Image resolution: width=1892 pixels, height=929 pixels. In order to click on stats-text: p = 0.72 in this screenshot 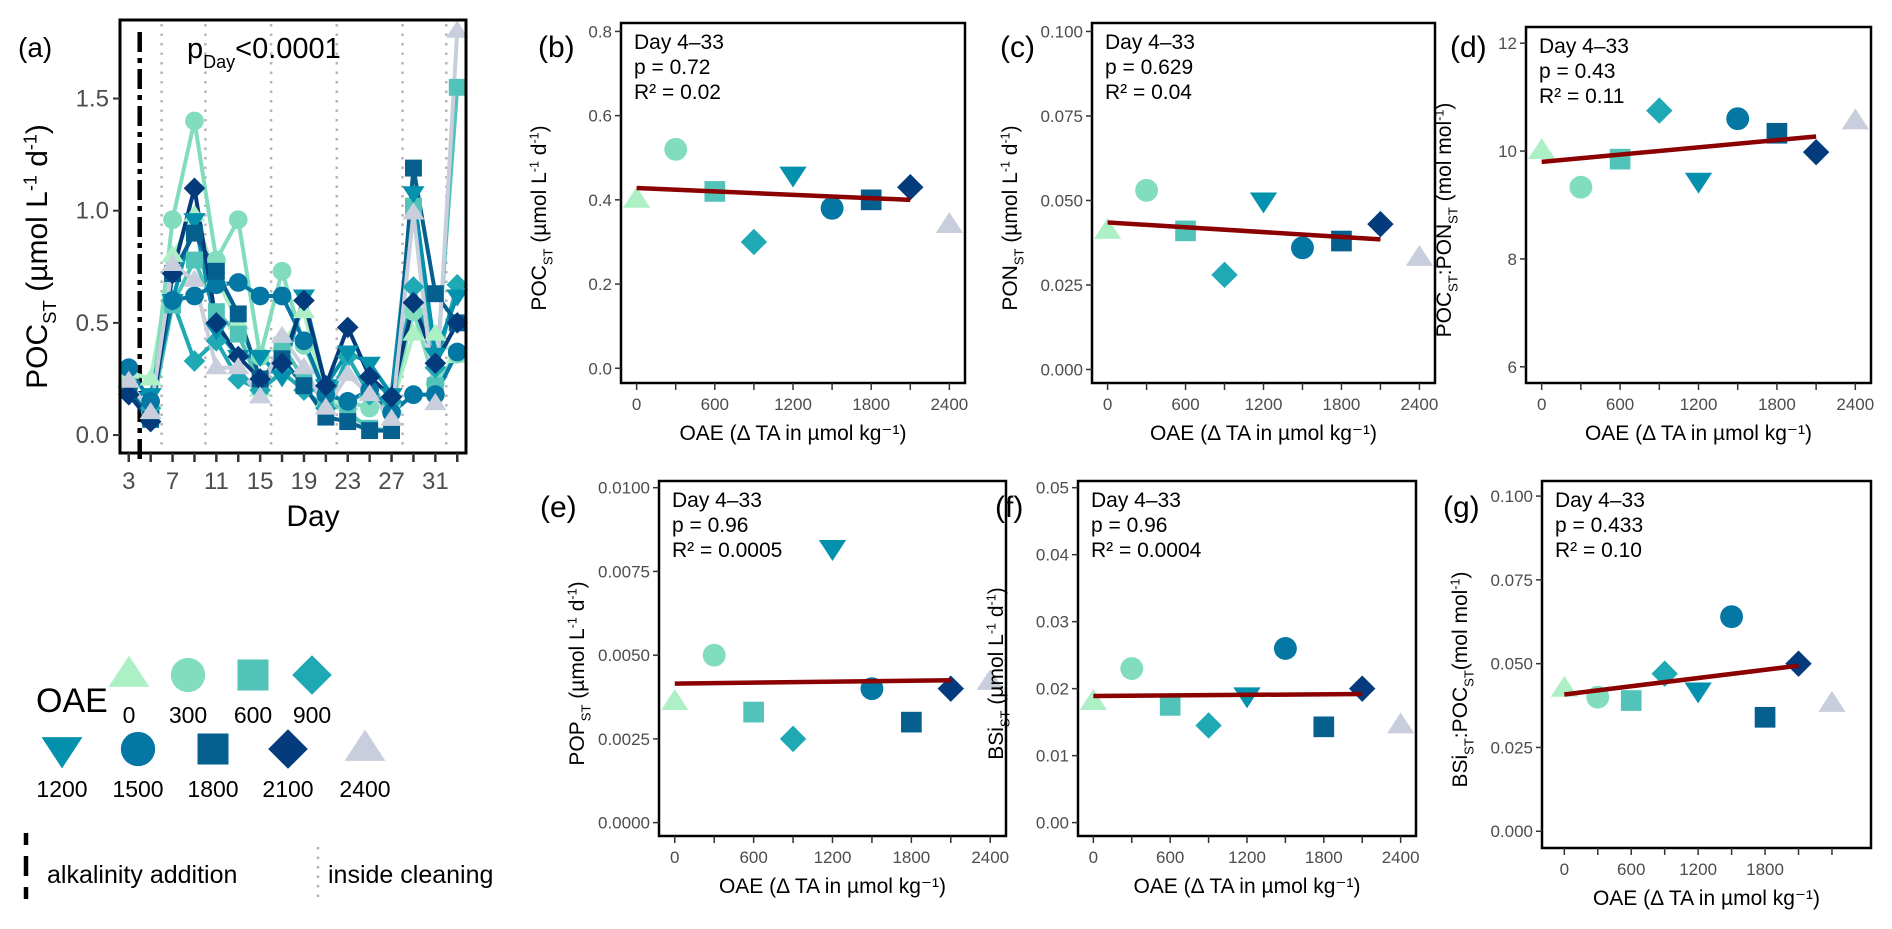, I will do `click(672, 67)`.